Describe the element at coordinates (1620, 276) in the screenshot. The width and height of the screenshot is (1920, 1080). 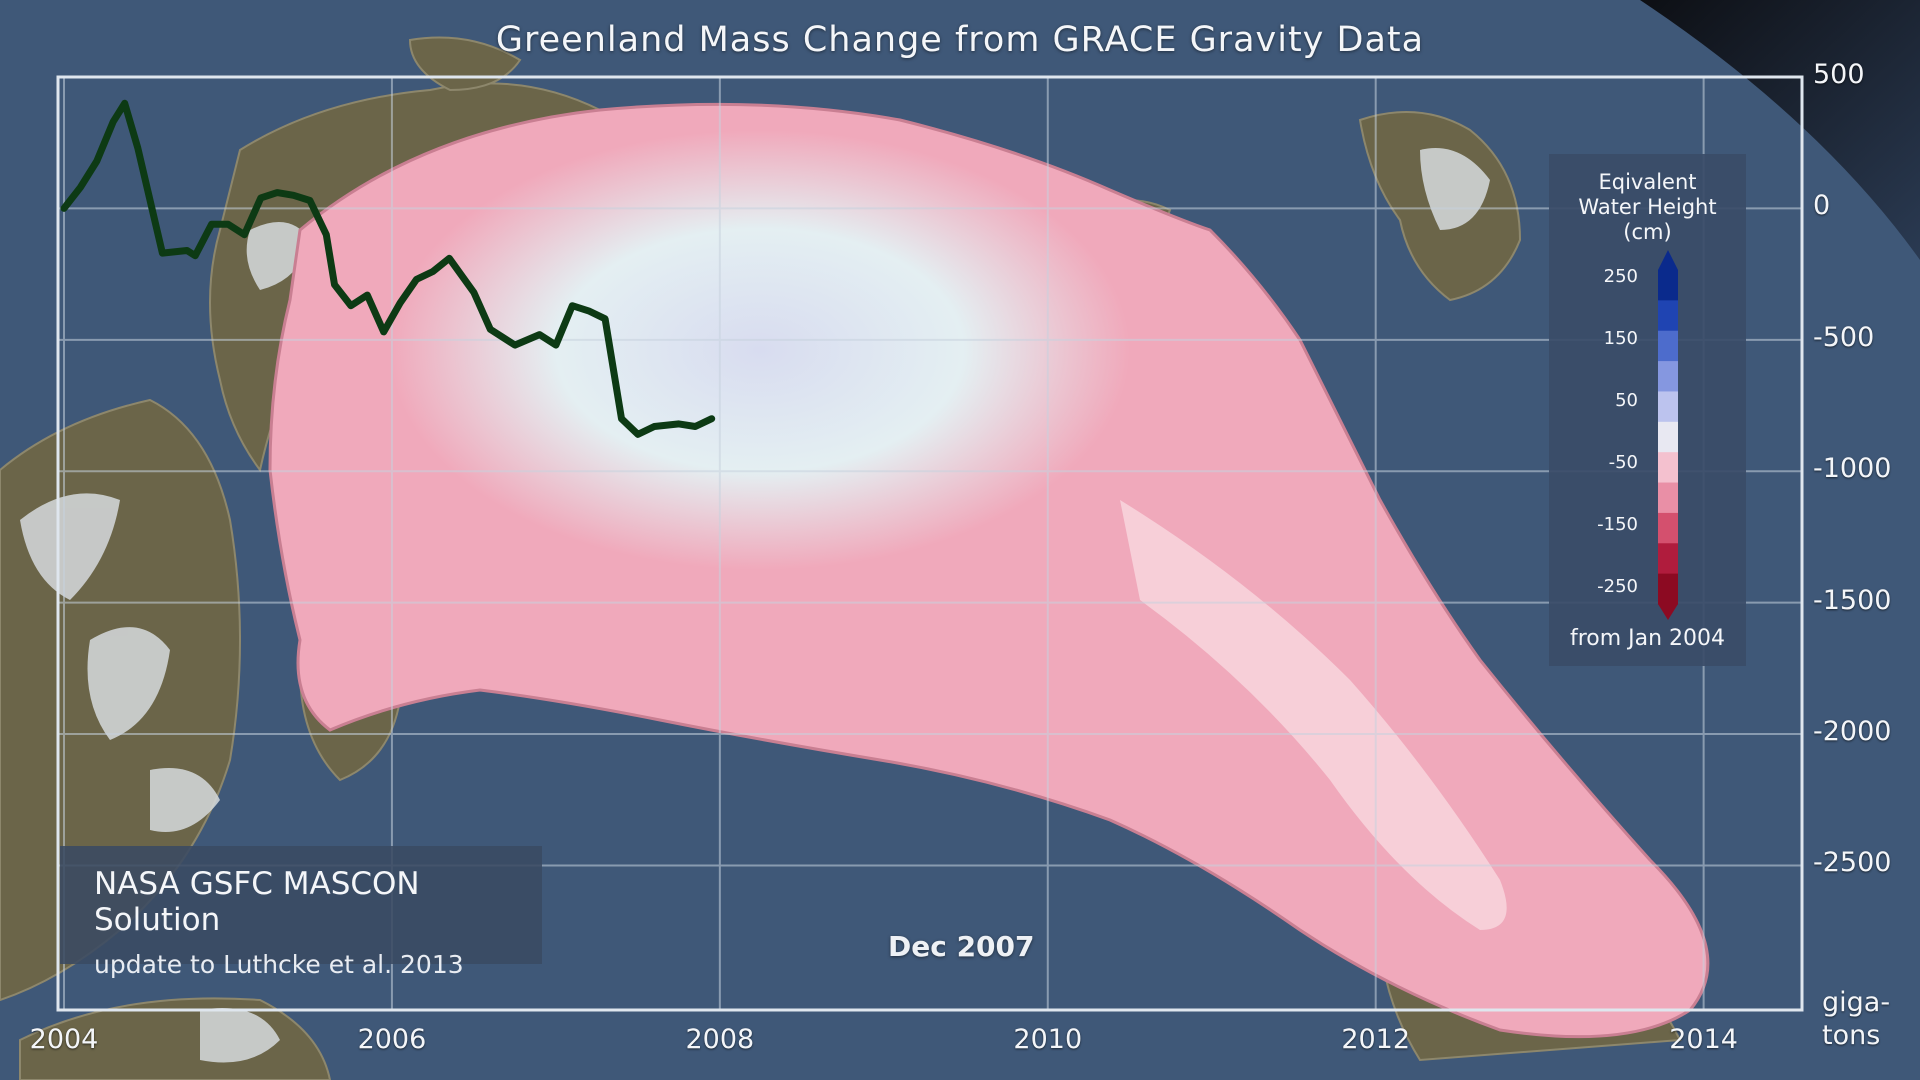
I see `legend-tick: 250` at that location.